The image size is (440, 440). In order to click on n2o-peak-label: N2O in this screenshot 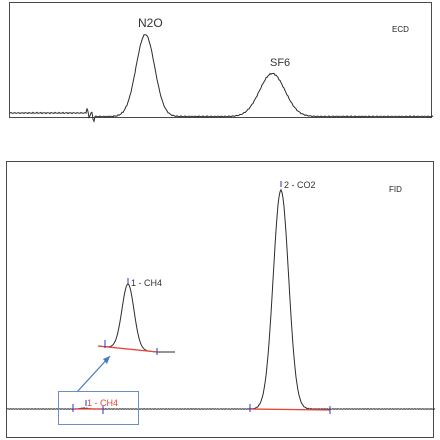, I will do `click(150, 23)`.